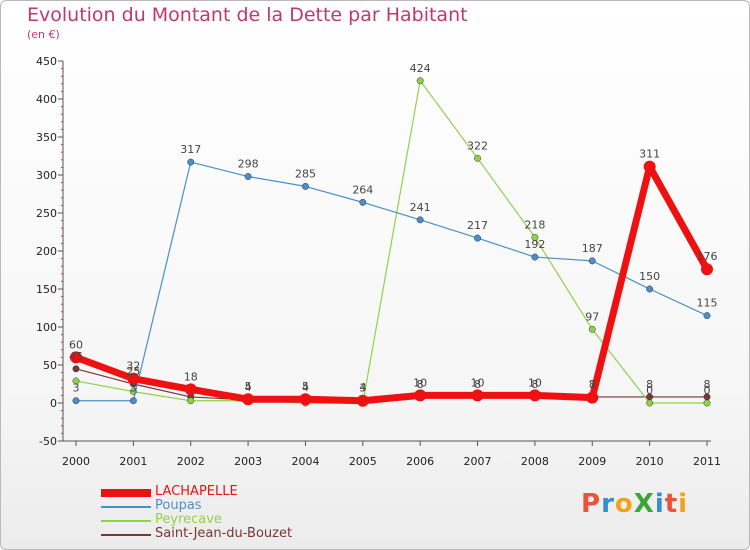 The width and height of the screenshot is (750, 550). I want to click on x-tick-label: 2004, so click(305, 461).